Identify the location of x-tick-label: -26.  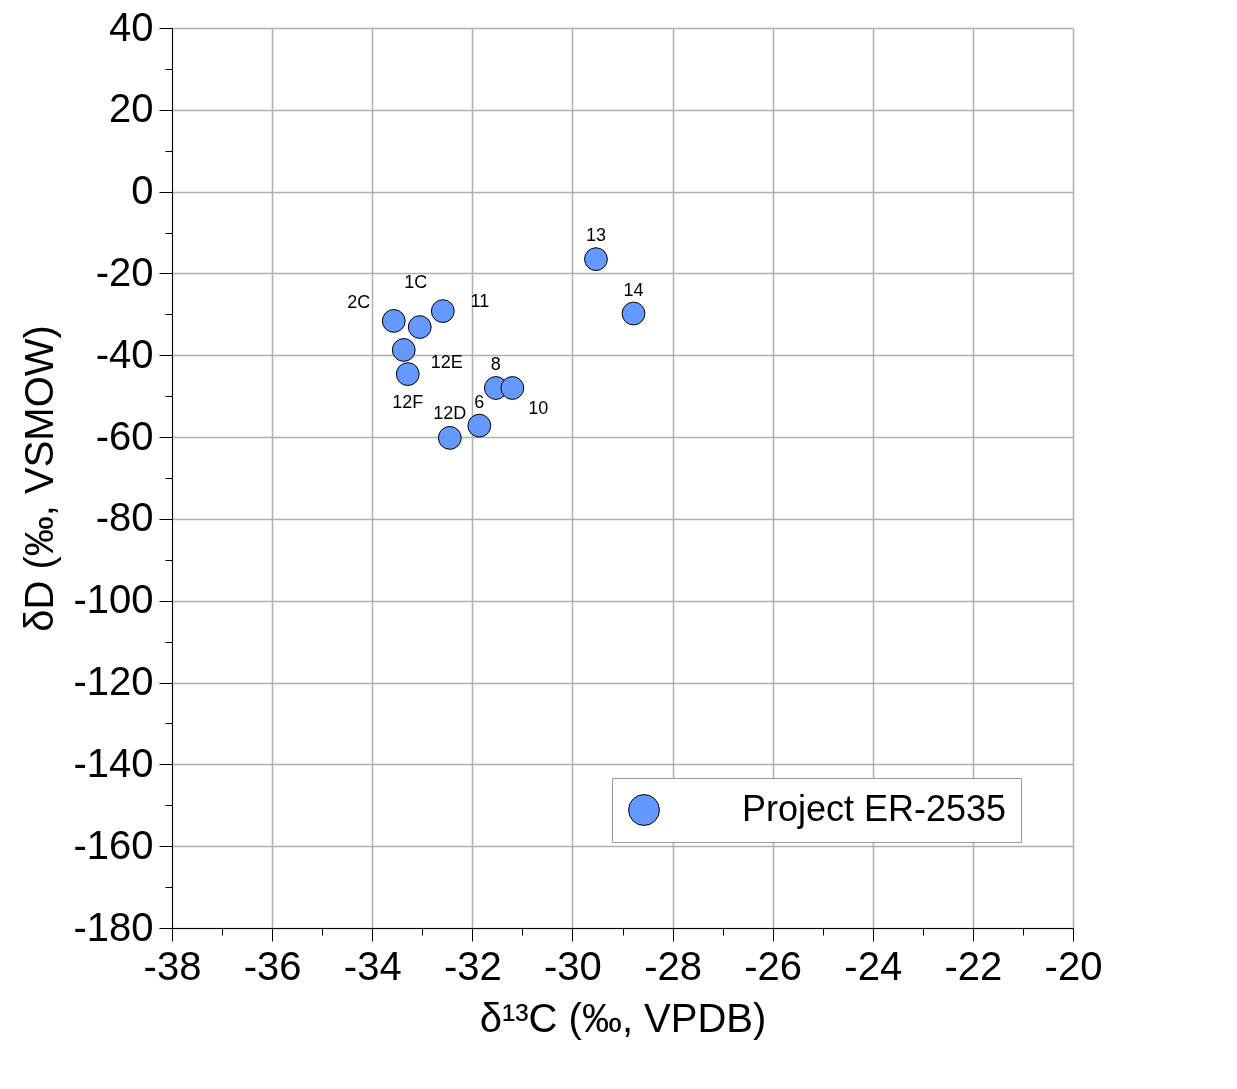
(773, 965).